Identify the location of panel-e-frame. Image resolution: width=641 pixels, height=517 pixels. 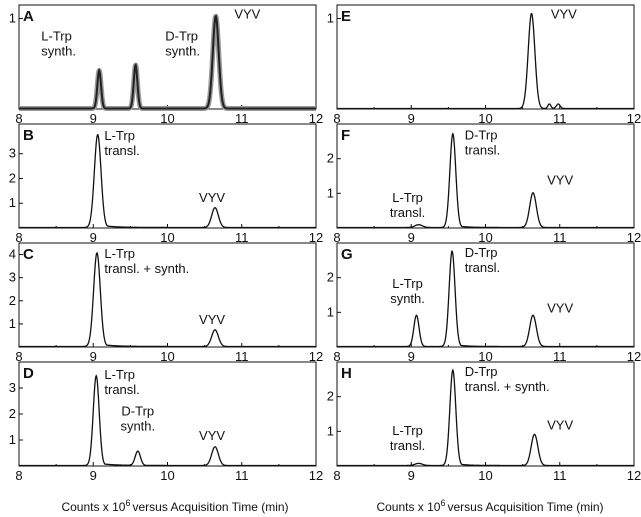
(485, 57).